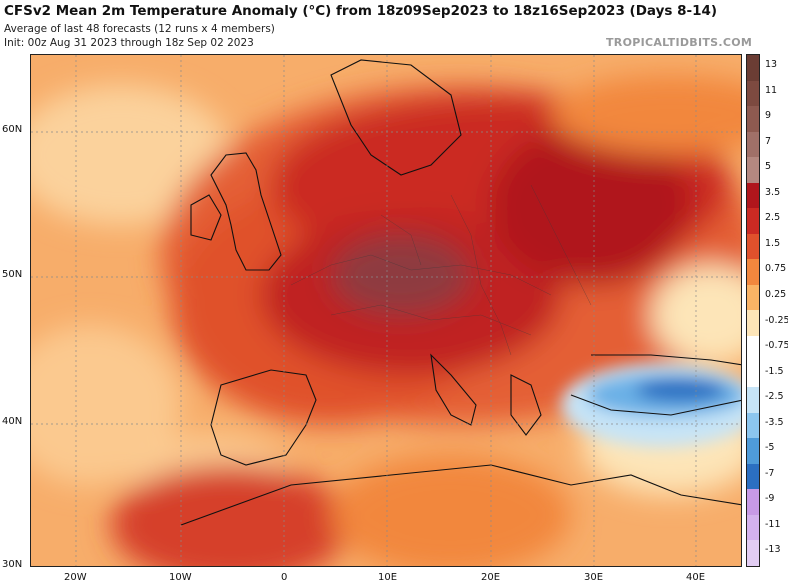  Describe the element at coordinates (696, 577) in the screenshot. I see `lon-label-40e: 40E` at that location.